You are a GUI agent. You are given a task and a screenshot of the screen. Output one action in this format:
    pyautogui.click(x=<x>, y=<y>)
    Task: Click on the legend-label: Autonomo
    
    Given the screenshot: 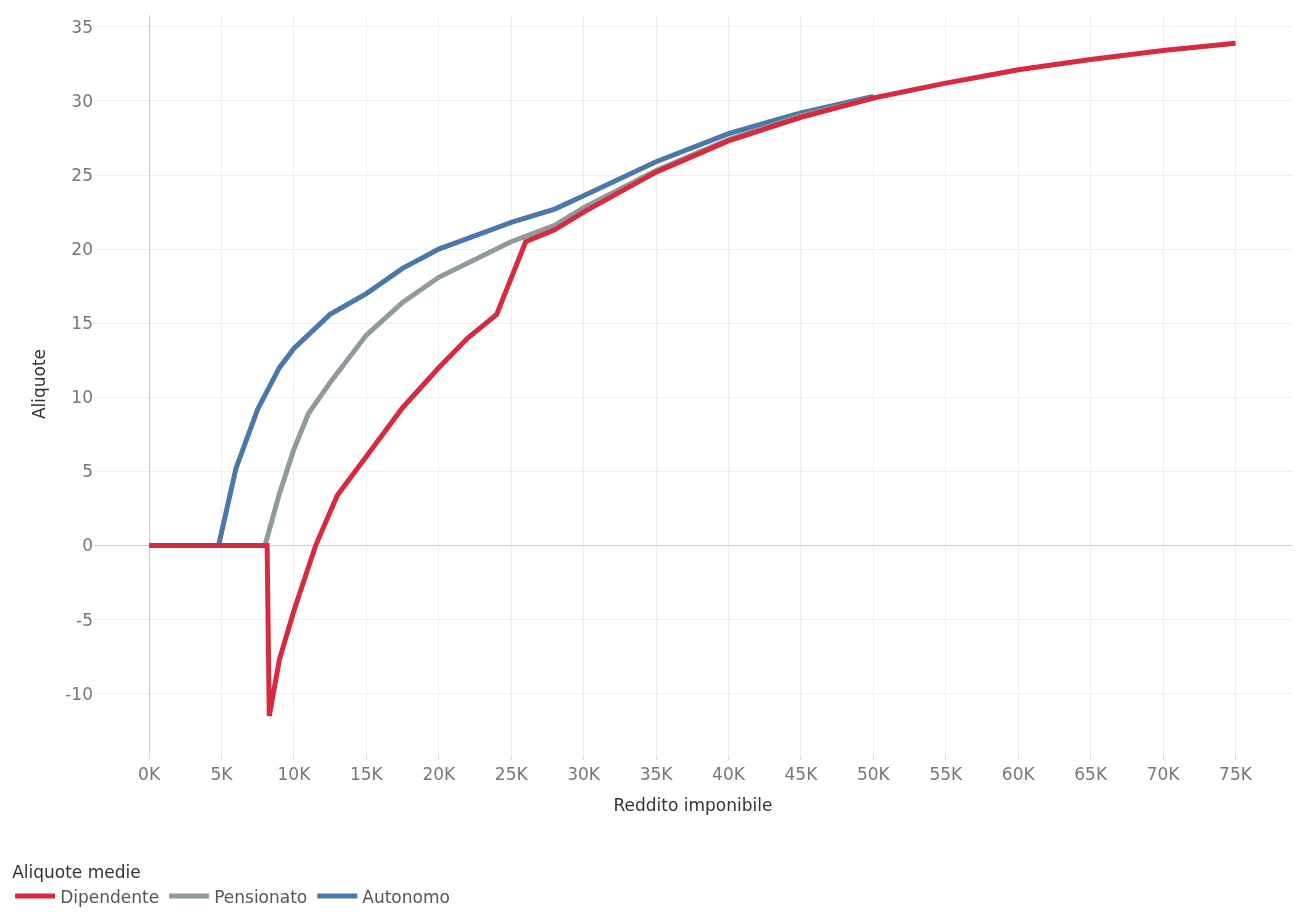 What is the action you would take?
    pyautogui.click(x=406, y=896)
    